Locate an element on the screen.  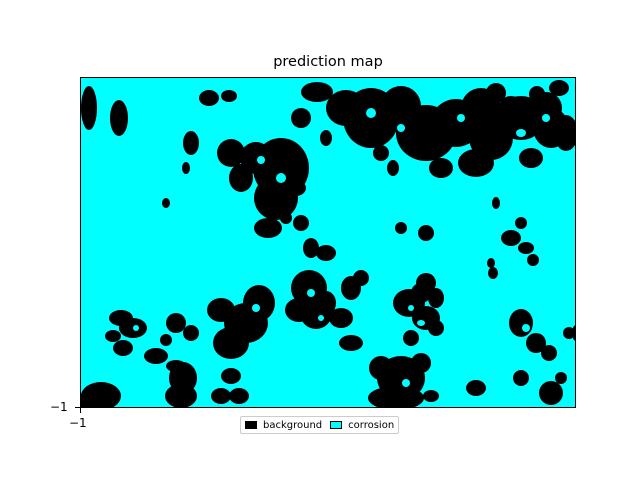
legend-label-background: background is located at coordinates (293, 425).